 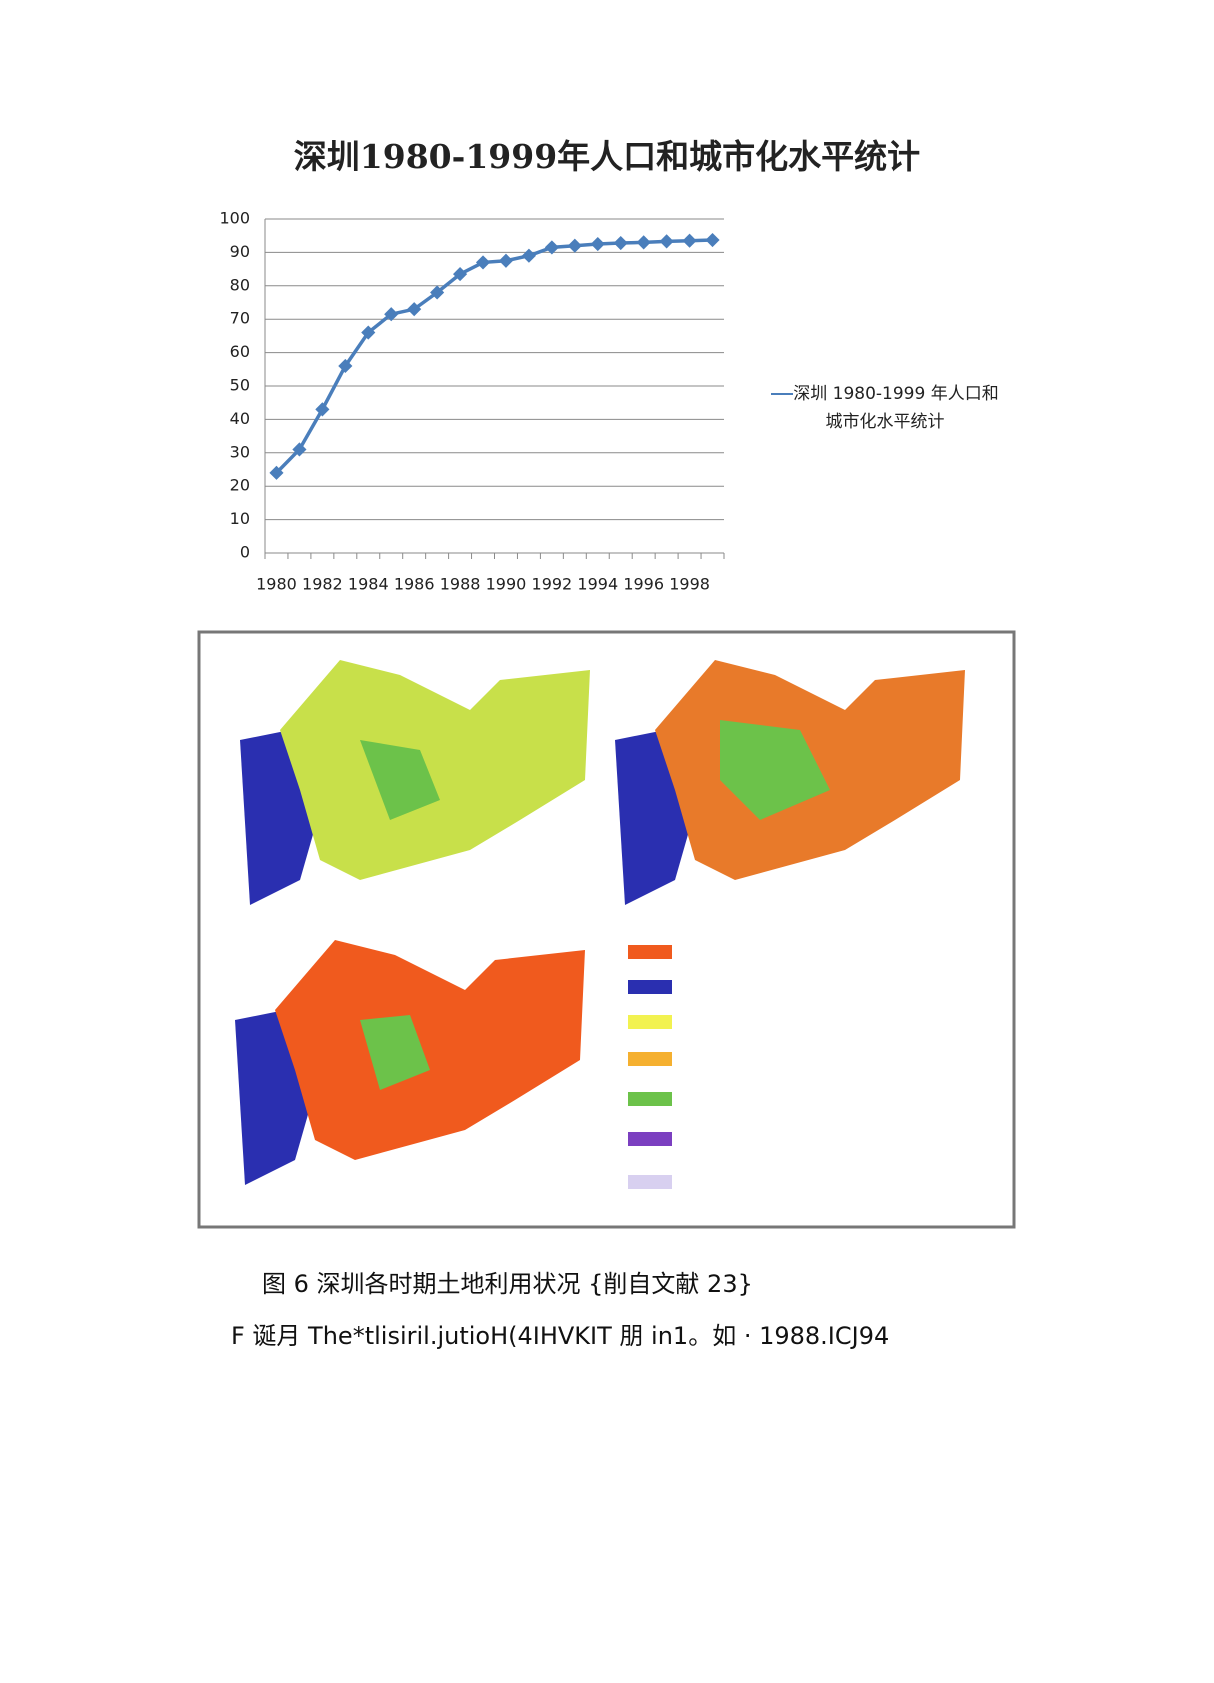 I want to click on map-legend, so click(x=650, y=1067).